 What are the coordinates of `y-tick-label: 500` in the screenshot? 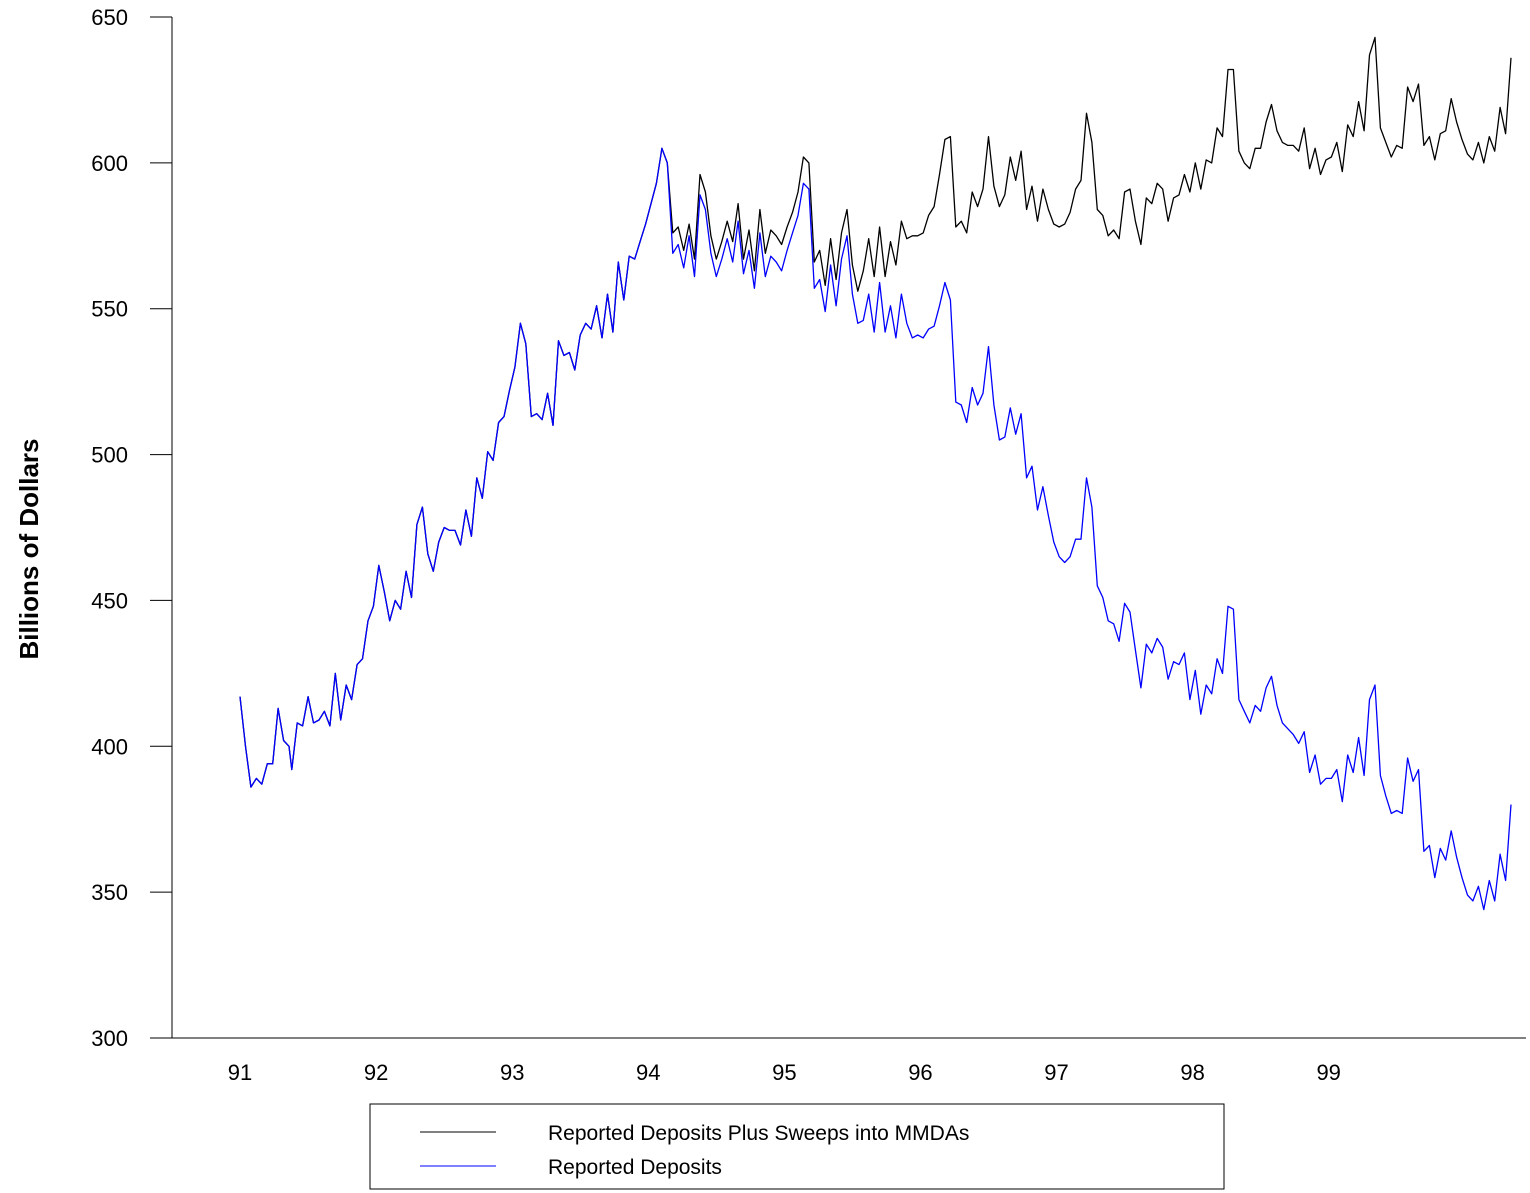 It's located at (109, 455).